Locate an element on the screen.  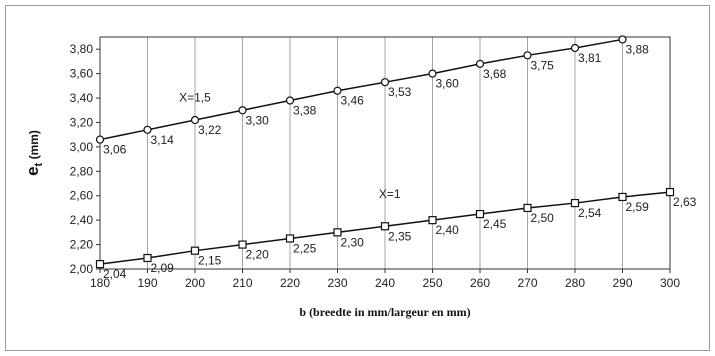
data-label-1-6: 2,35 is located at coordinates (400, 236).